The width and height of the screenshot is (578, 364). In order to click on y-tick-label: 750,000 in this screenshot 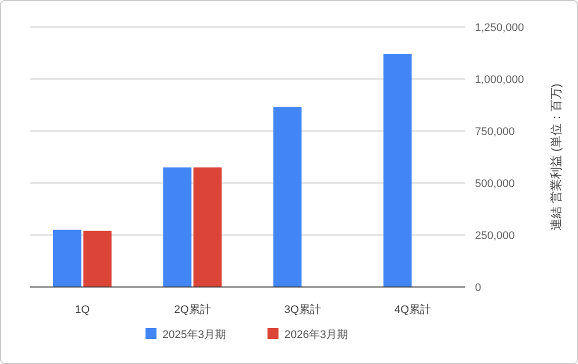, I will do `click(495, 132)`.